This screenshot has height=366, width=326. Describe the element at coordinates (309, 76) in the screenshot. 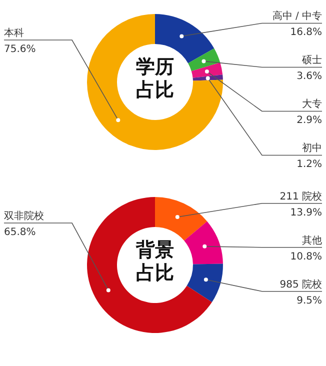

I see `data-label: 3.6%` at that location.